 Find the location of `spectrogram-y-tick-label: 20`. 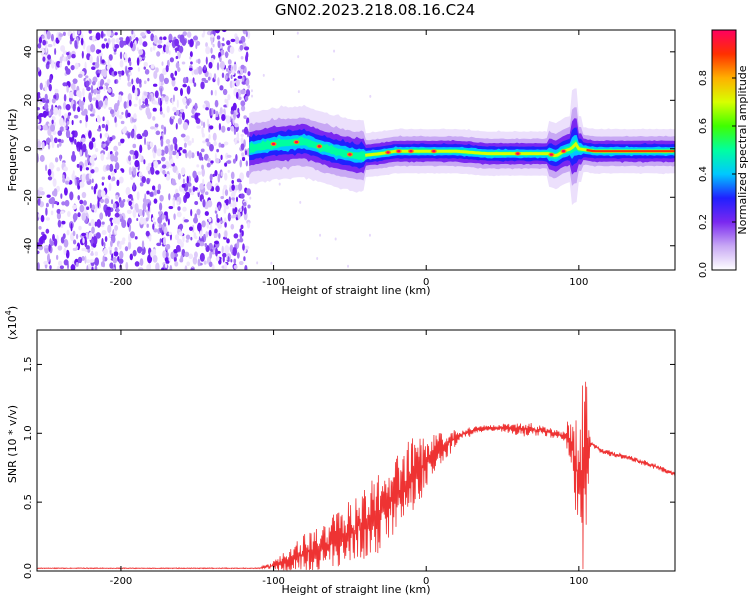

spectrogram-y-tick-label: 20 is located at coordinates (28, 100).